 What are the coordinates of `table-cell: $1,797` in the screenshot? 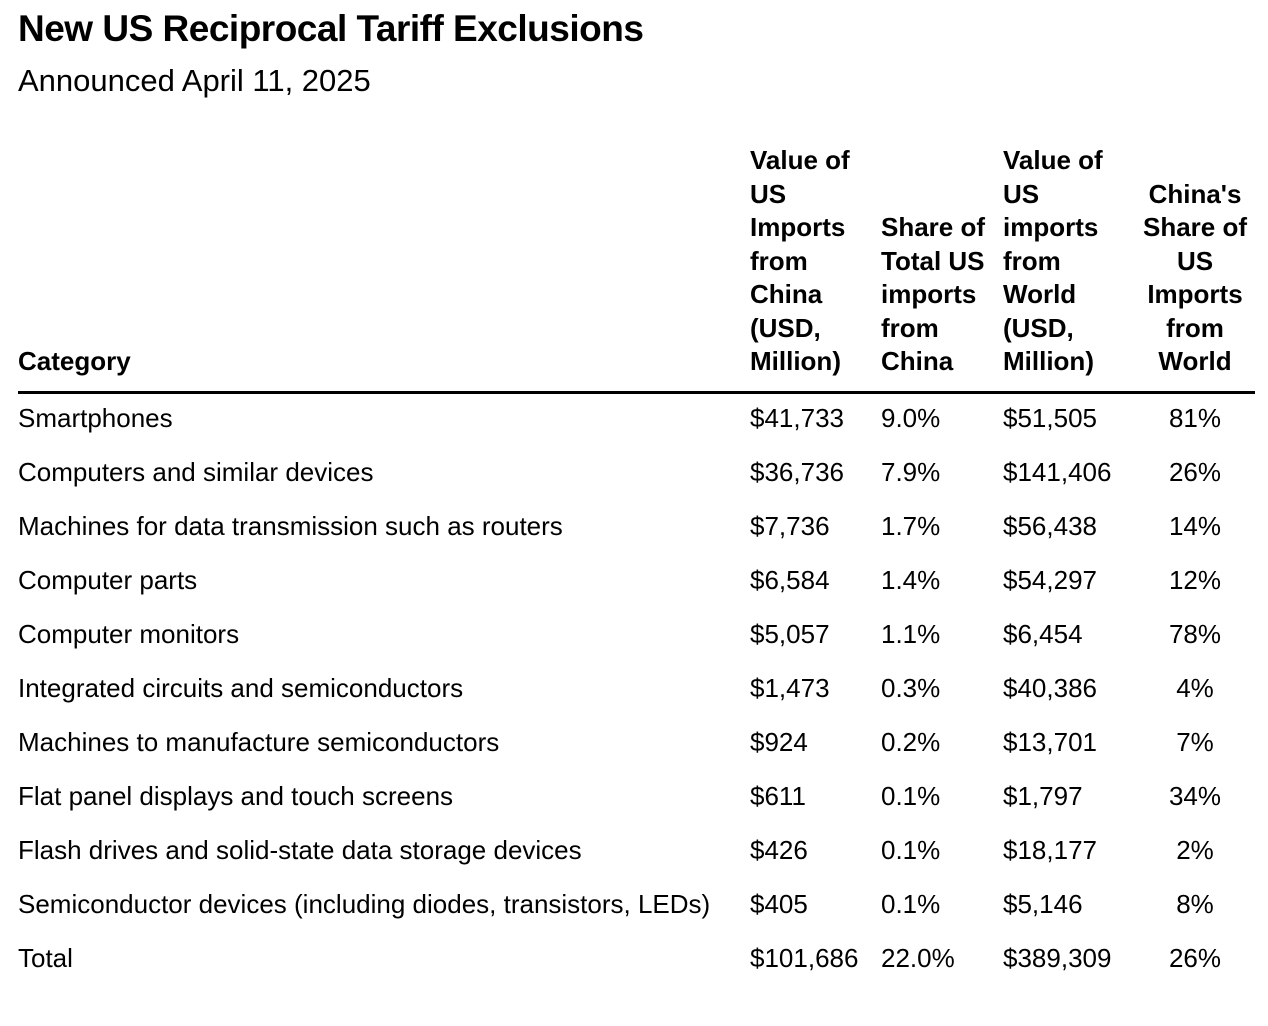 It's located at (1043, 795).